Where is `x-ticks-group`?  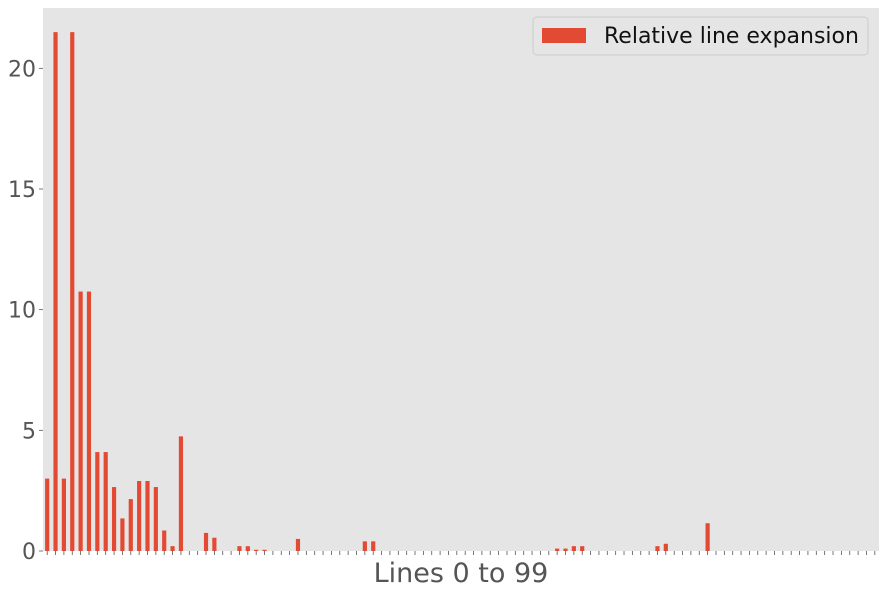
x-ticks-group is located at coordinates (461, 553).